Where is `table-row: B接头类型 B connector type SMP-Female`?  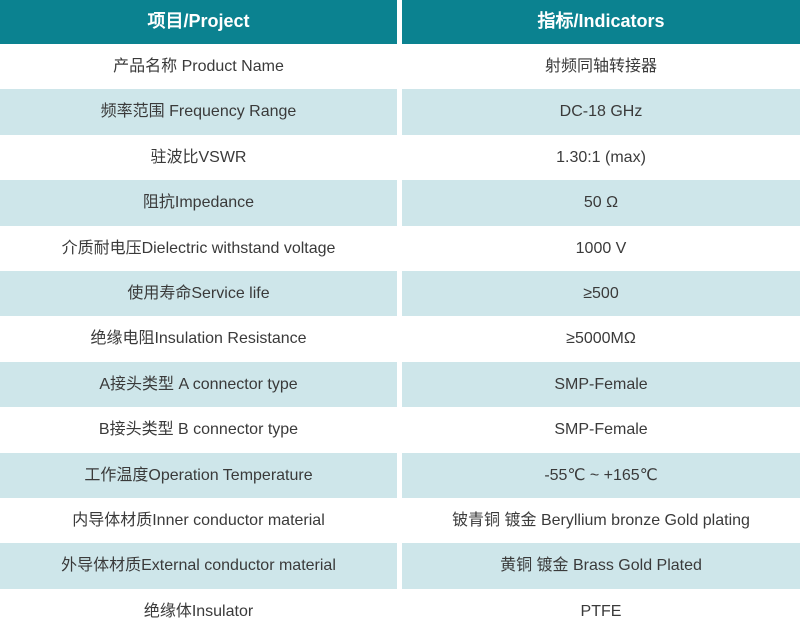 table-row: B接头类型 B connector type SMP-Female is located at coordinates (400, 430).